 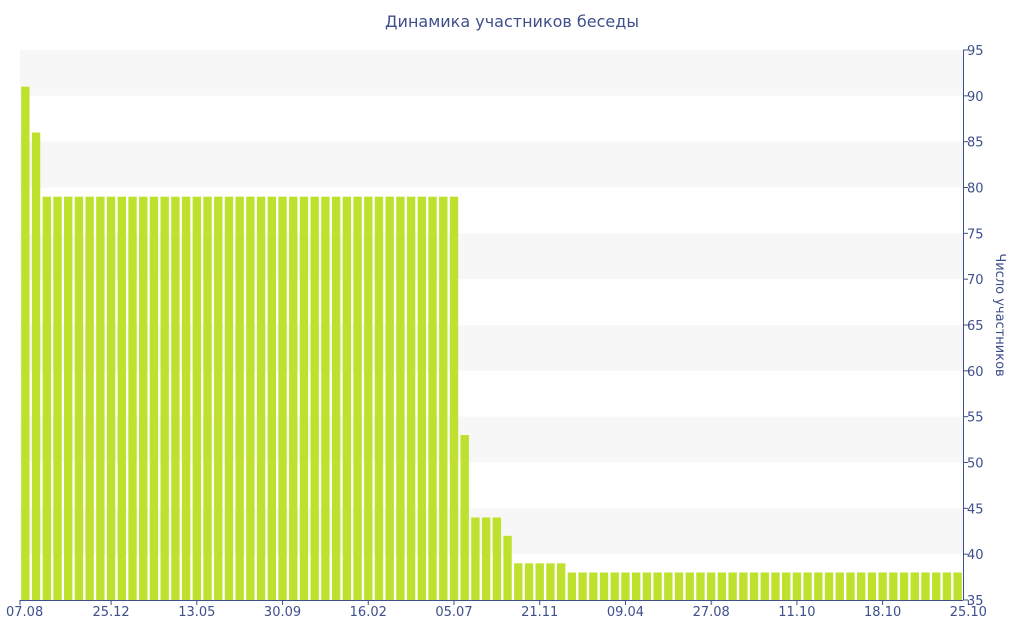 I want to click on x-tick-label: 30.09, so click(x=282, y=612).